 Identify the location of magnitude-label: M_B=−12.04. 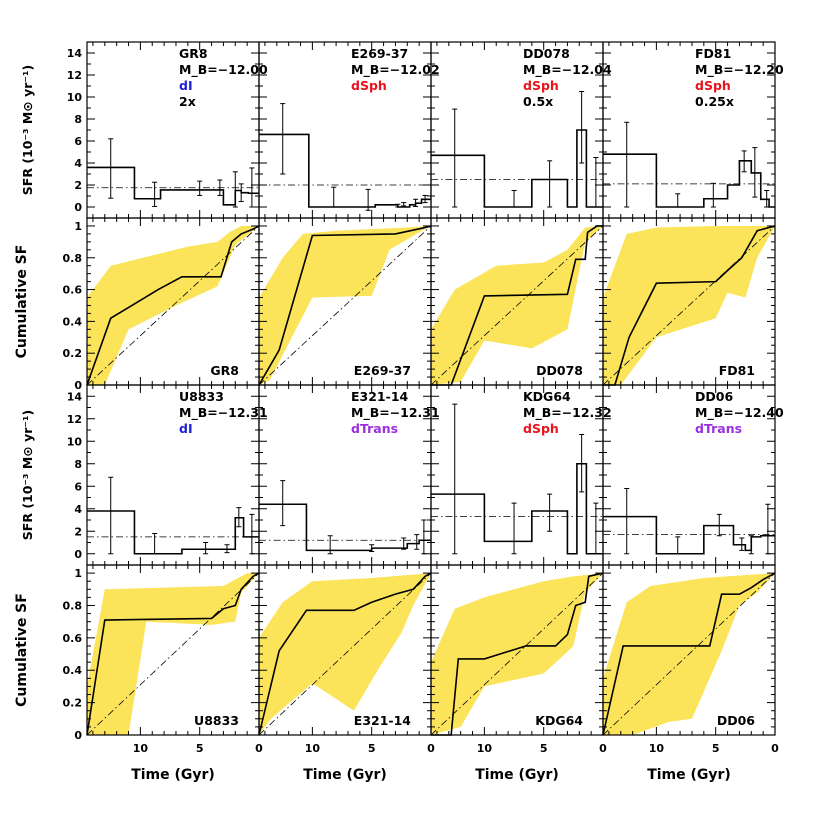
(567, 70).